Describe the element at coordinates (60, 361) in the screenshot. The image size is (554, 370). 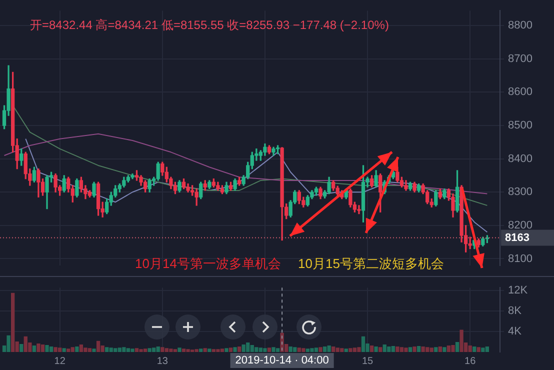
I see `x-tick-label: 12` at that location.